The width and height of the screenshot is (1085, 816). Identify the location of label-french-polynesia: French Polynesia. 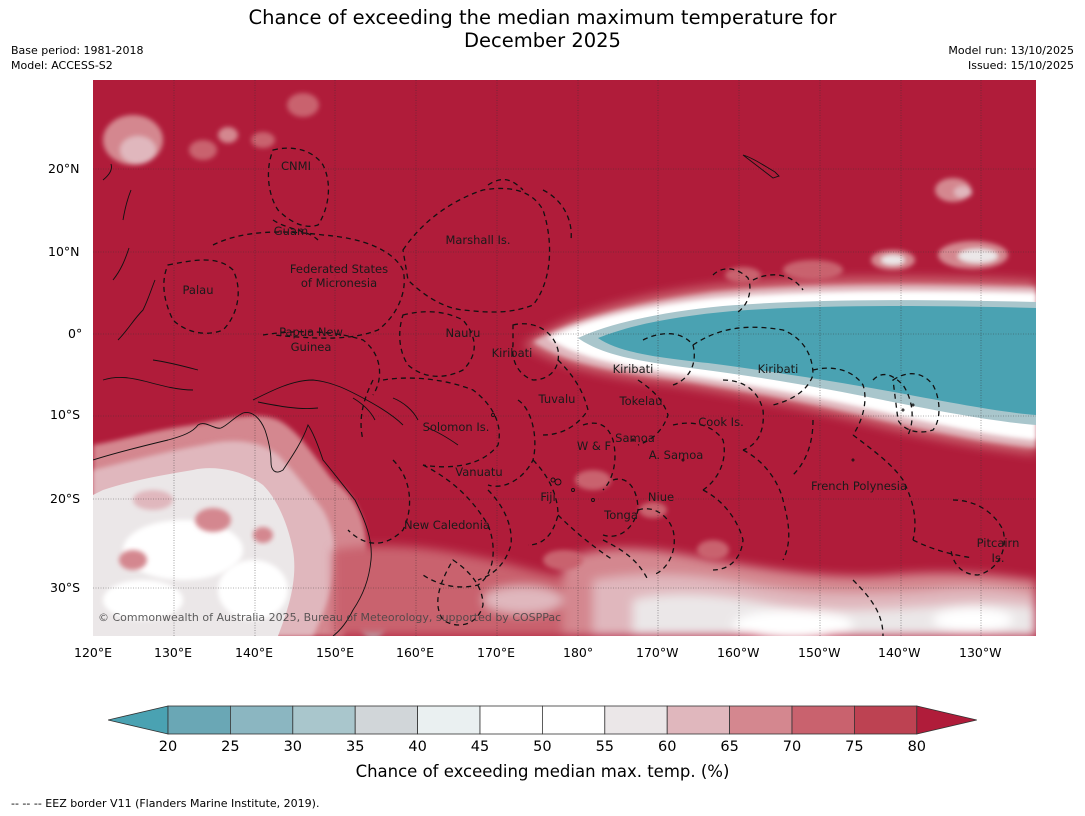
(859, 486).